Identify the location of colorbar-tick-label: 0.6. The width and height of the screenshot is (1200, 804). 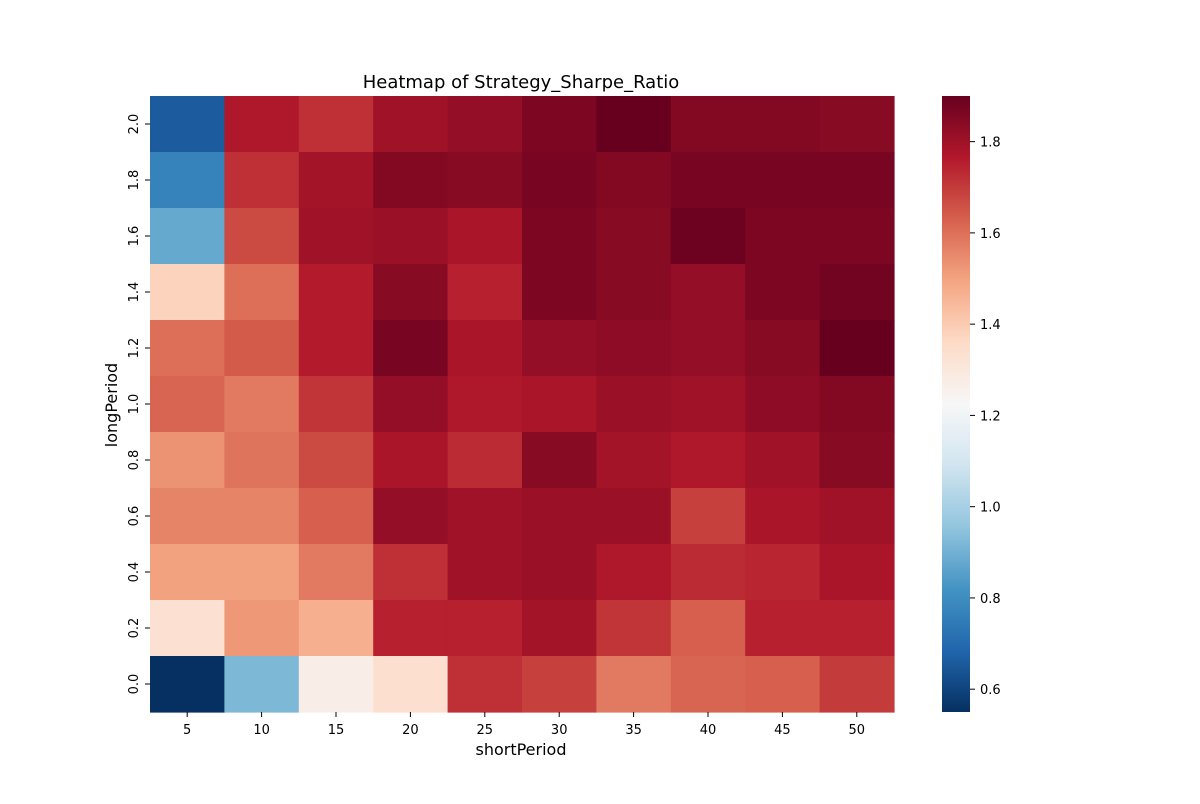
(990, 690).